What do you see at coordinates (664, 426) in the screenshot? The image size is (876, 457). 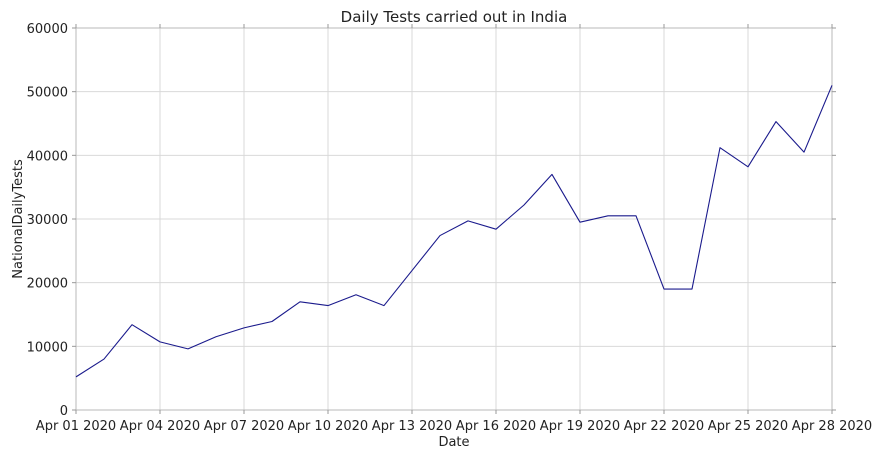 I see `x-tick-label: Apr 22 2020` at bounding box center [664, 426].